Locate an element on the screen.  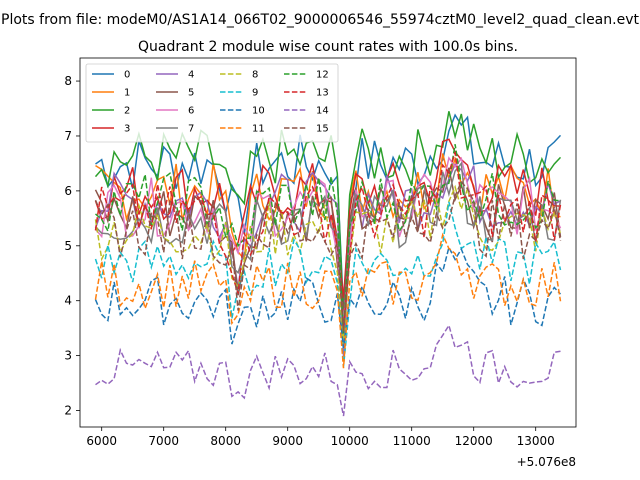
legend-label-12: 12 is located at coordinates (322, 75).